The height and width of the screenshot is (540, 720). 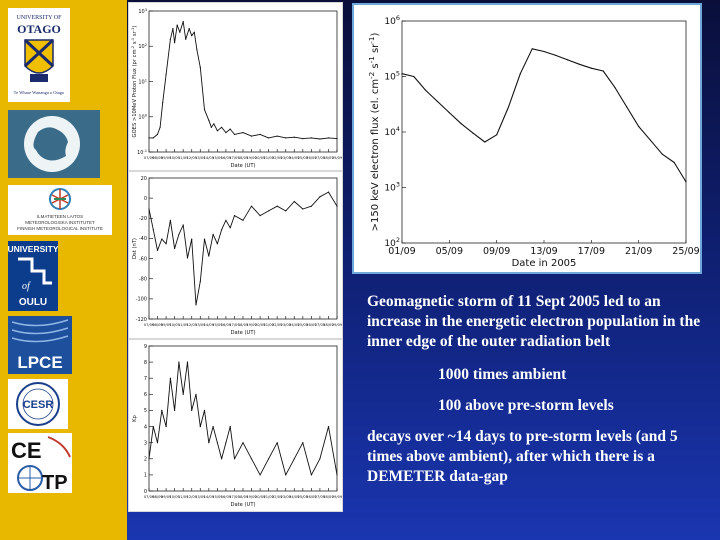 What do you see at coordinates (26, 450) in the screenshot?
I see `cetp-ce-text: CE` at bounding box center [26, 450].